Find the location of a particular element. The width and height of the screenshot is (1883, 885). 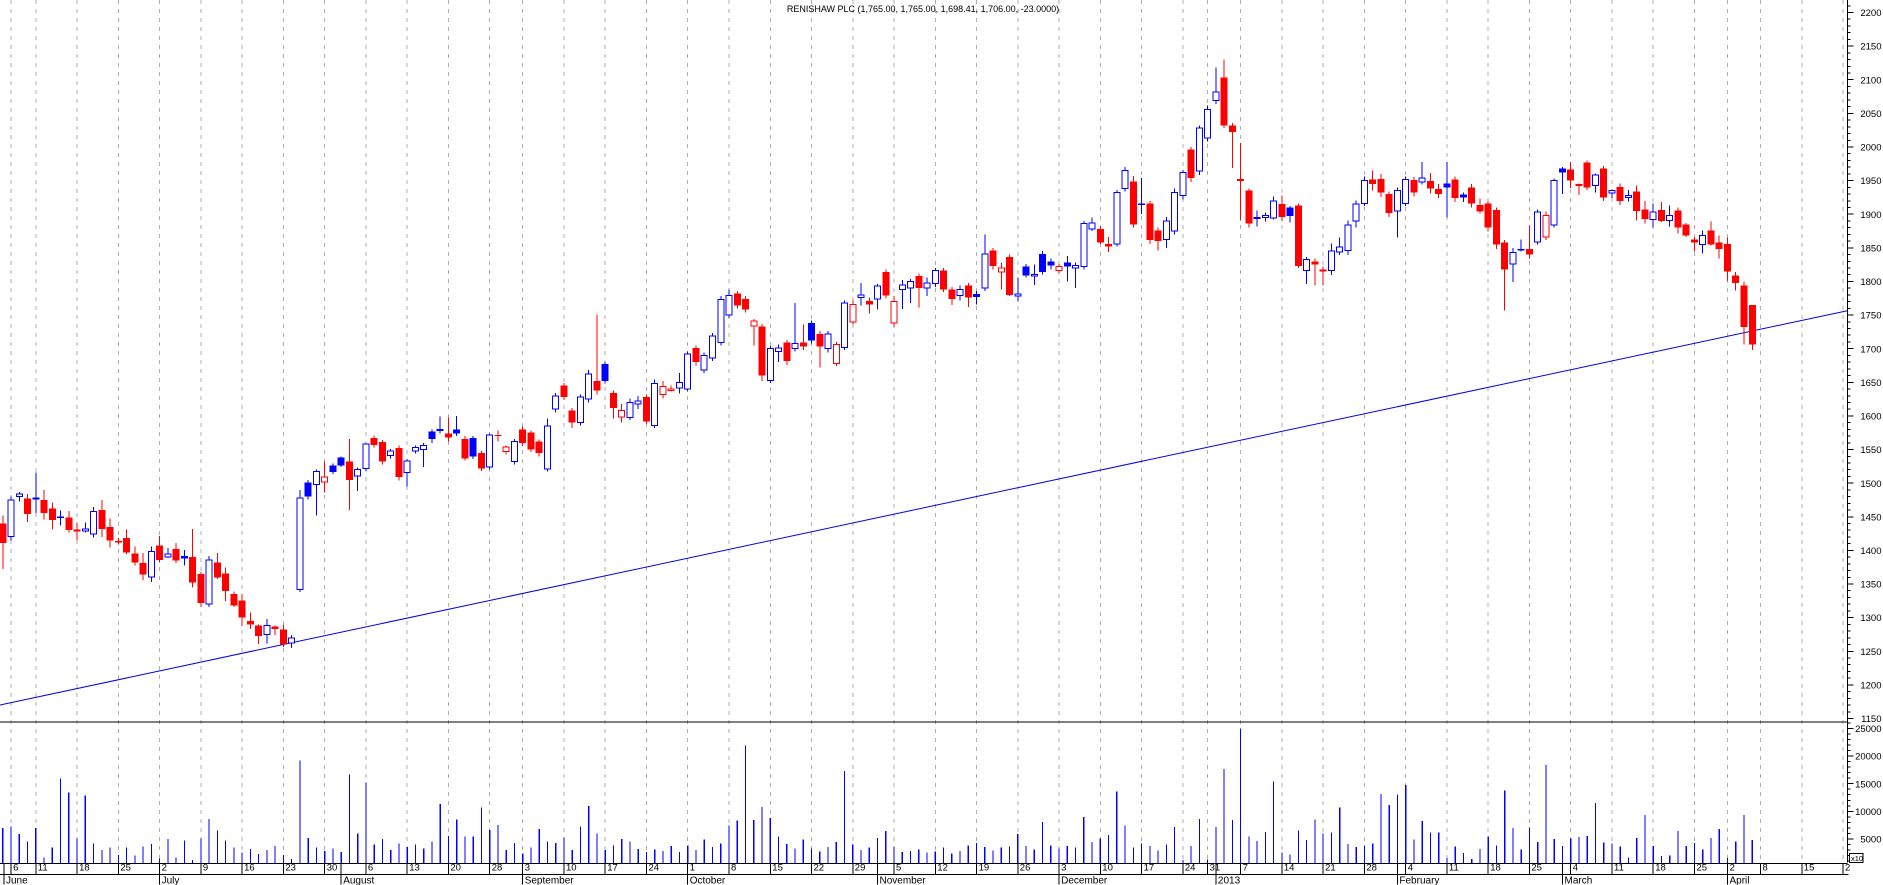

svg-text: 12 is located at coordinates (942, 868).